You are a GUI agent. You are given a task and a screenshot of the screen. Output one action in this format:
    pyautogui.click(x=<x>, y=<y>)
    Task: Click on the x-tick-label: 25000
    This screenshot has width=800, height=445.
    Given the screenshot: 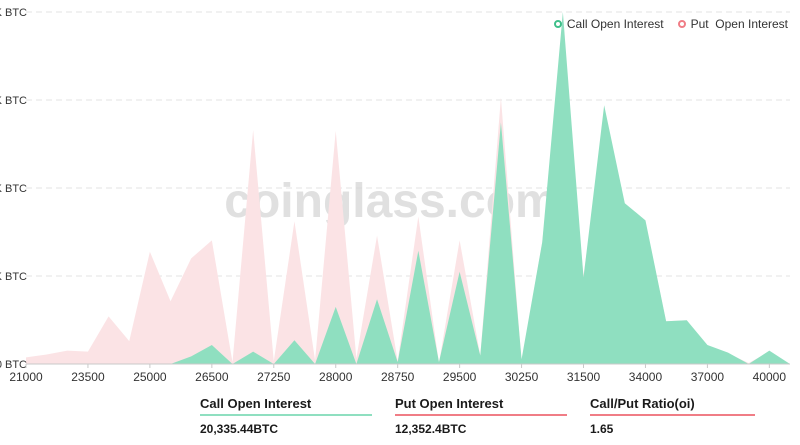 What is the action you would take?
    pyautogui.click(x=150, y=377)
    